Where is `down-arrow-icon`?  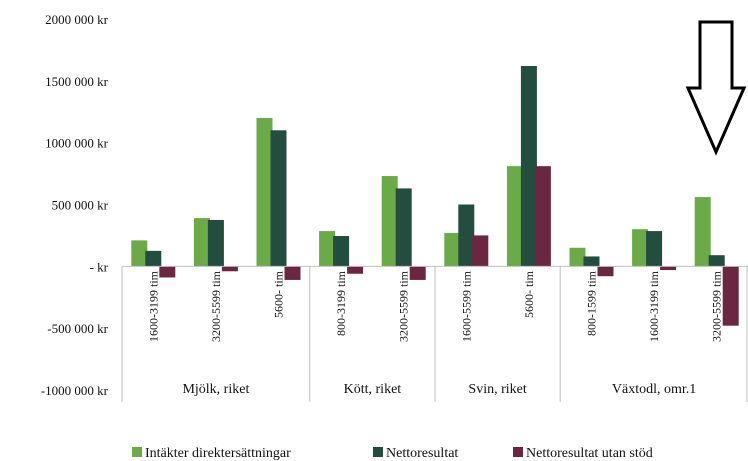
down-arrow-icon is located at coordinates (716, 88).